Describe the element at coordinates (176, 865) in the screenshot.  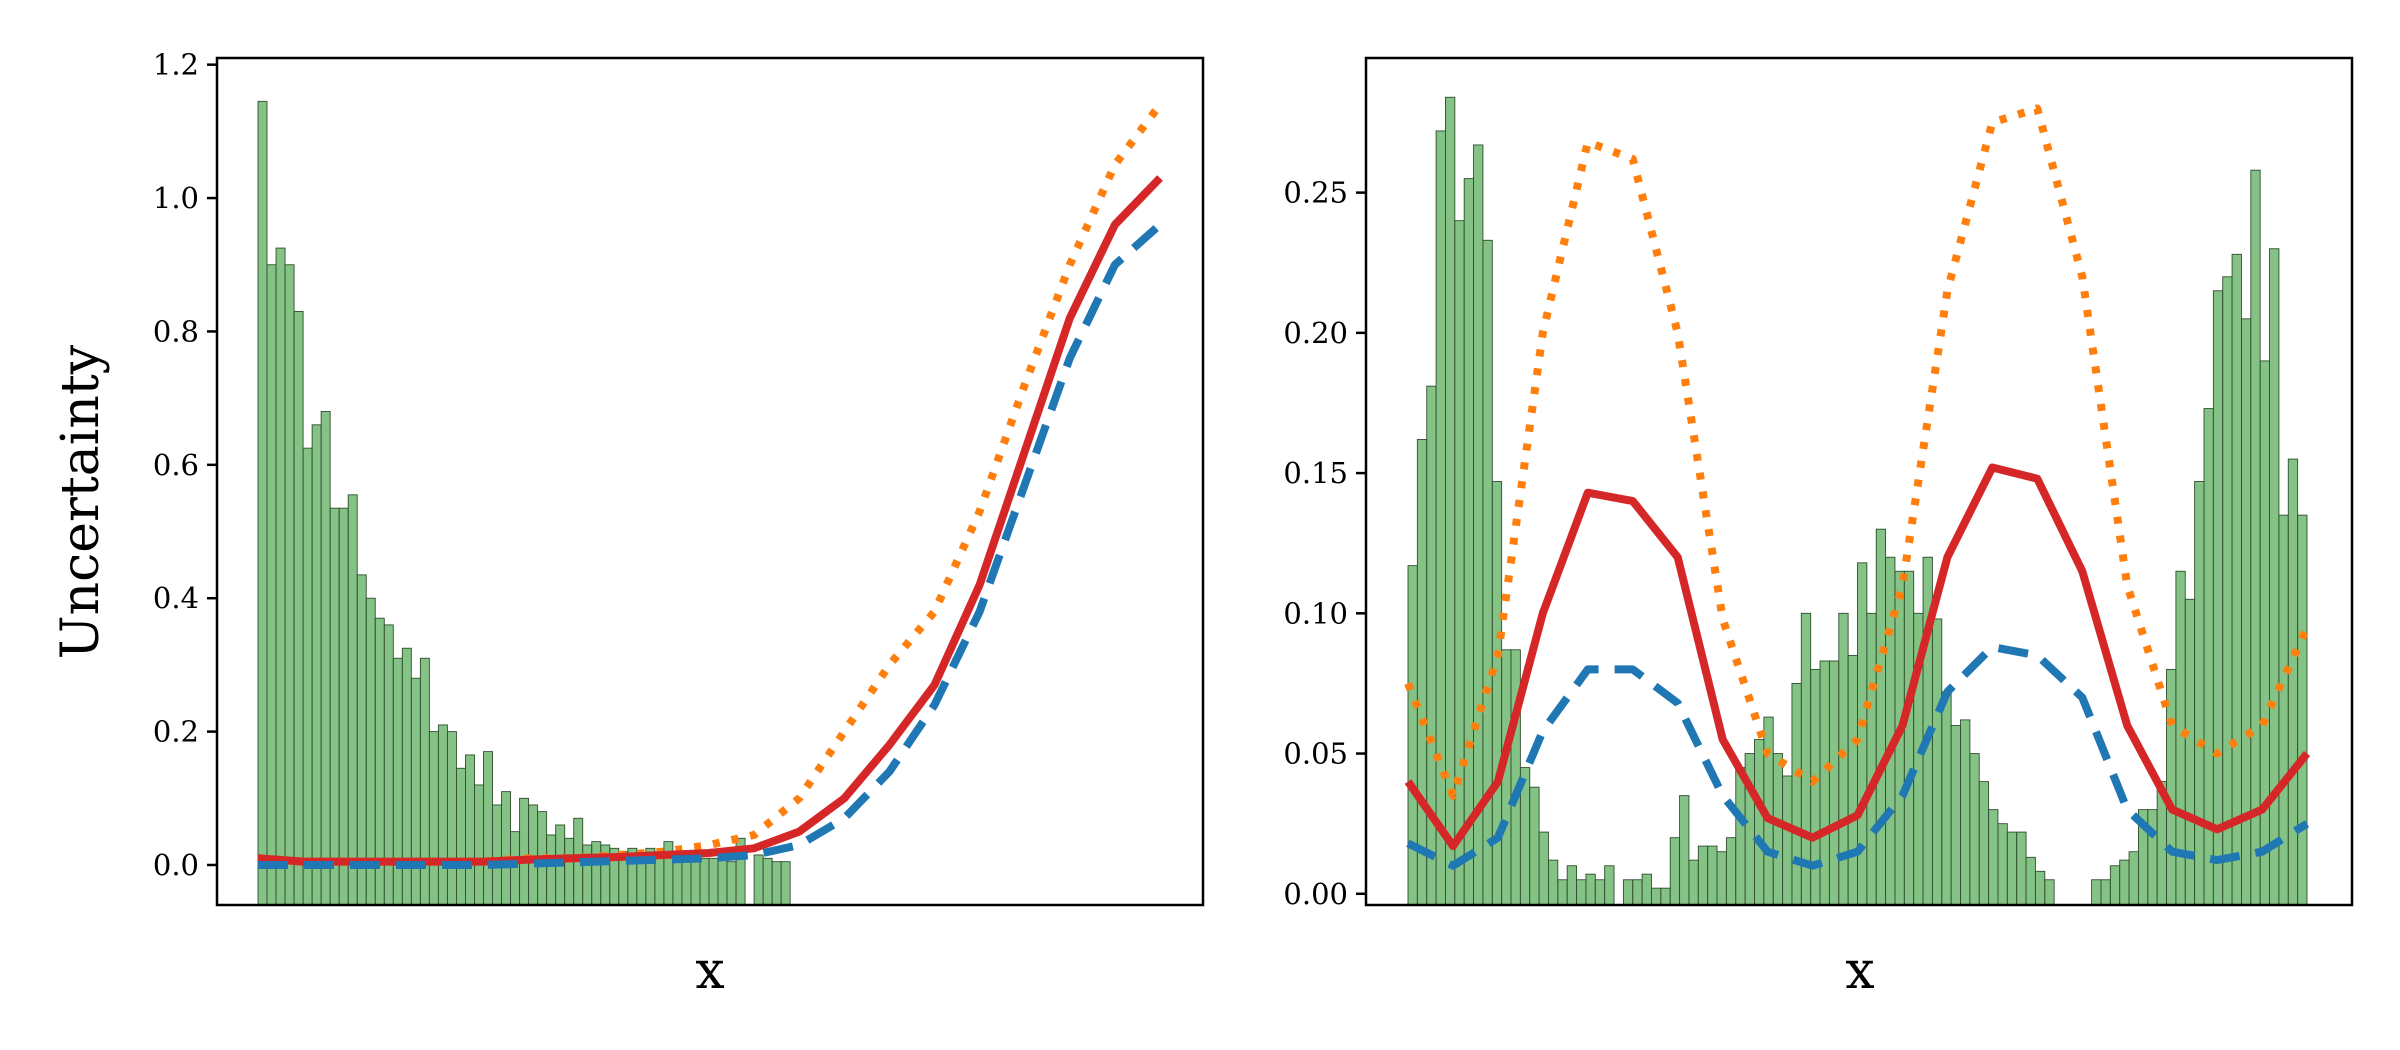
I see `y-tick-label: 0.0` at that location.